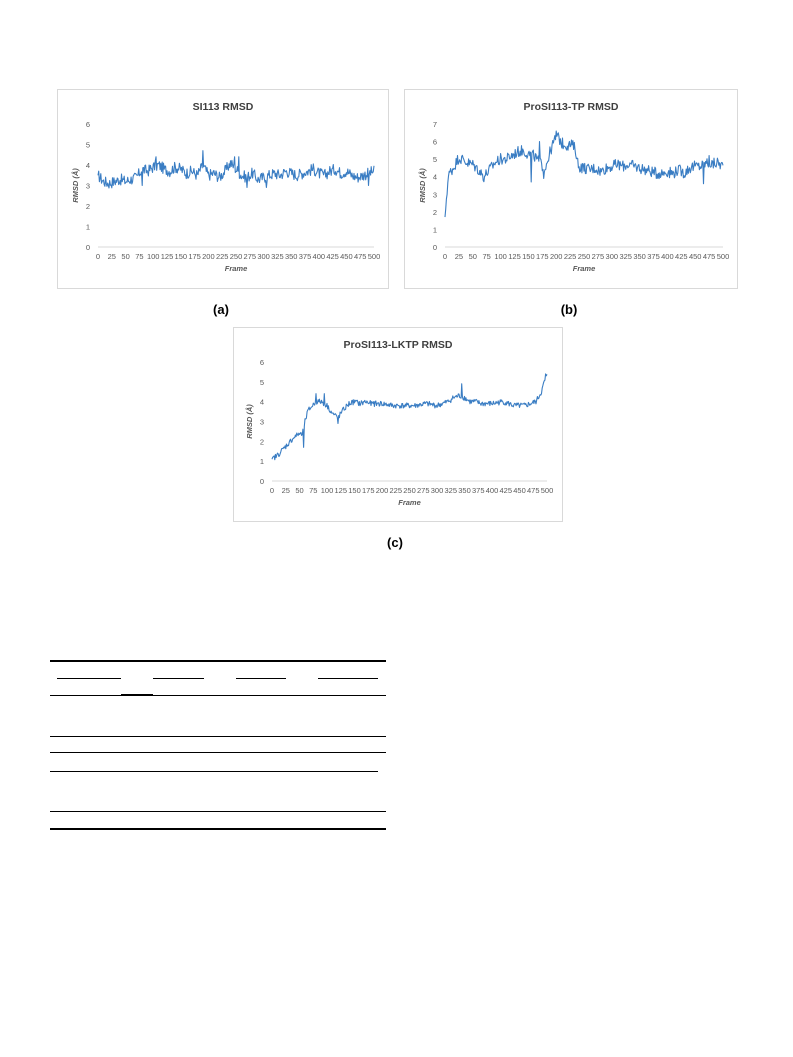 The width and height of the screenshot is (793, 1057). I want to click on table-top-rule, so click(218, 661).